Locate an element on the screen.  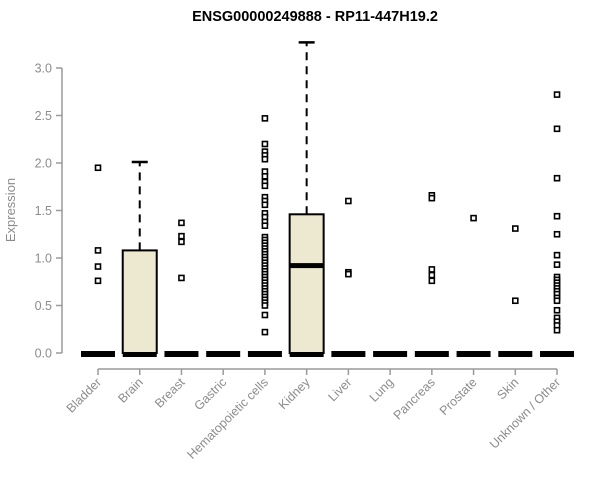
x-tick-label: Liver is located at coordinates (339, 389).